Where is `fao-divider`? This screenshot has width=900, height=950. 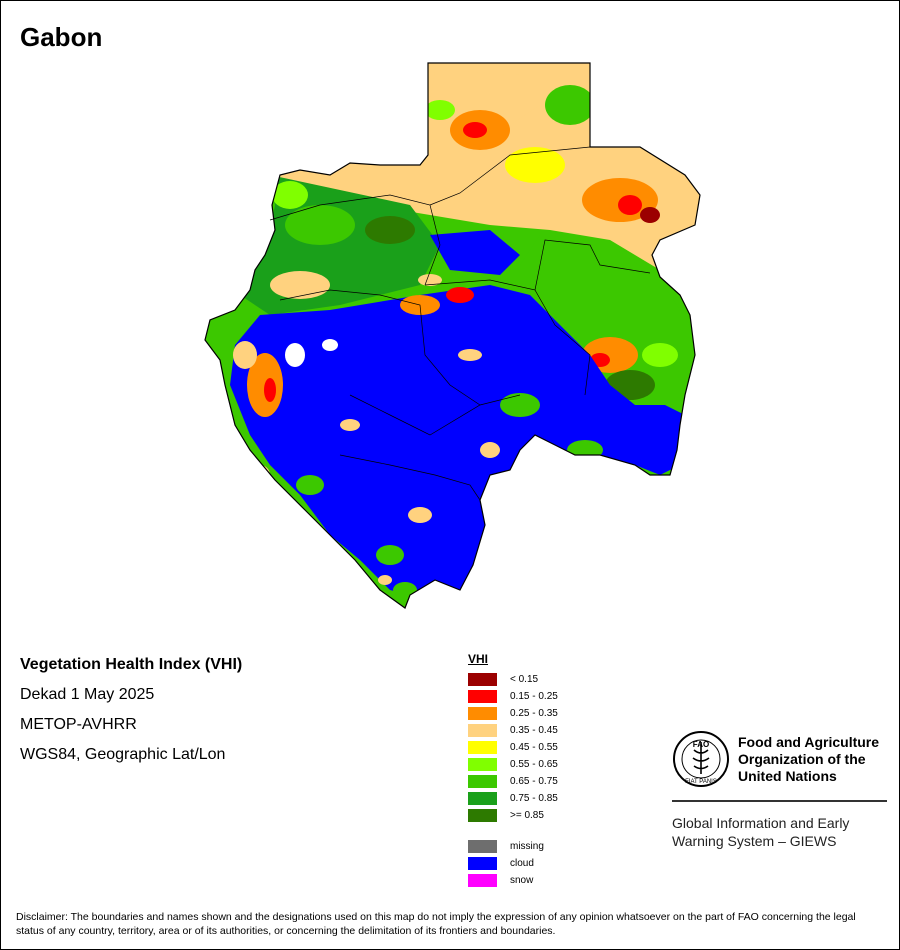
fao-divider is located at coordinates (779, 801).